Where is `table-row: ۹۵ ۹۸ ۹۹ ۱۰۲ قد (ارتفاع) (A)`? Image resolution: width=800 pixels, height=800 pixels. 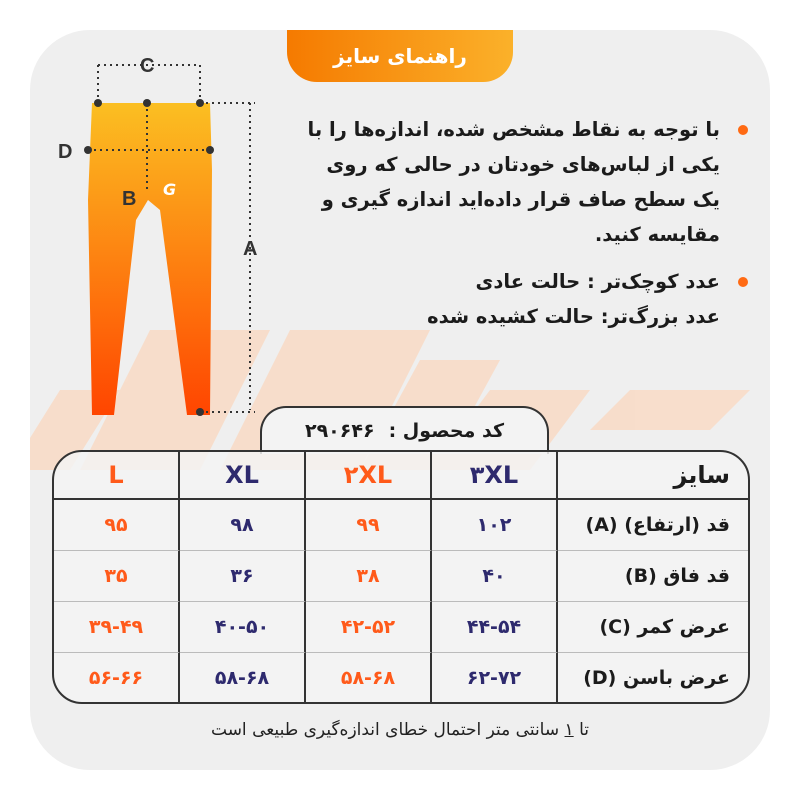
table-row: ۹۵ ۹۸ ۹۹ ۱۰۲ قد (ارتفاع) (A) is located at coordinates (401, 525).